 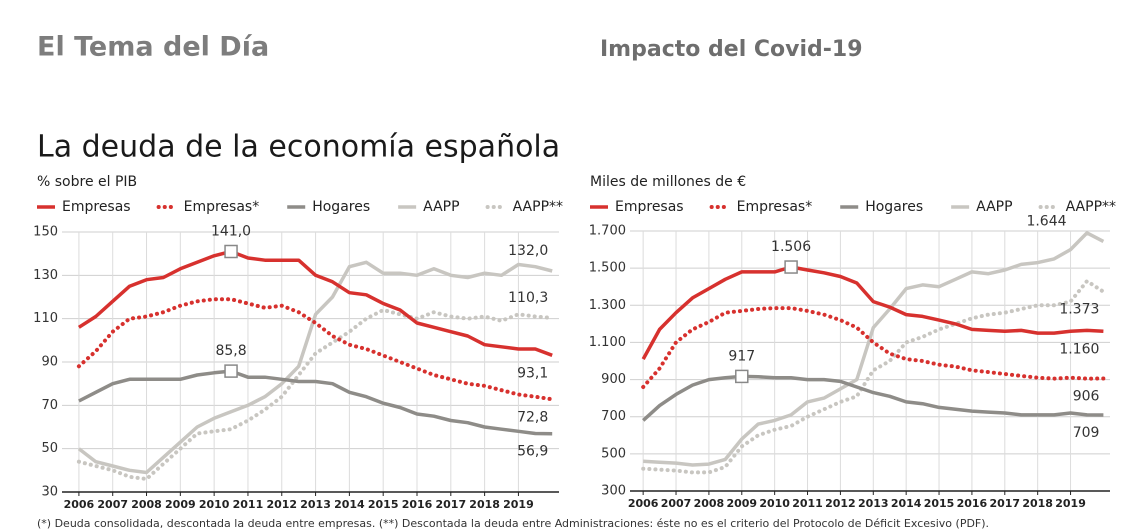 What do you see at coordinates (1079, 310) in the screenshot?
I see `annotation-label: 1.373` at bounding box center [1079, 310].